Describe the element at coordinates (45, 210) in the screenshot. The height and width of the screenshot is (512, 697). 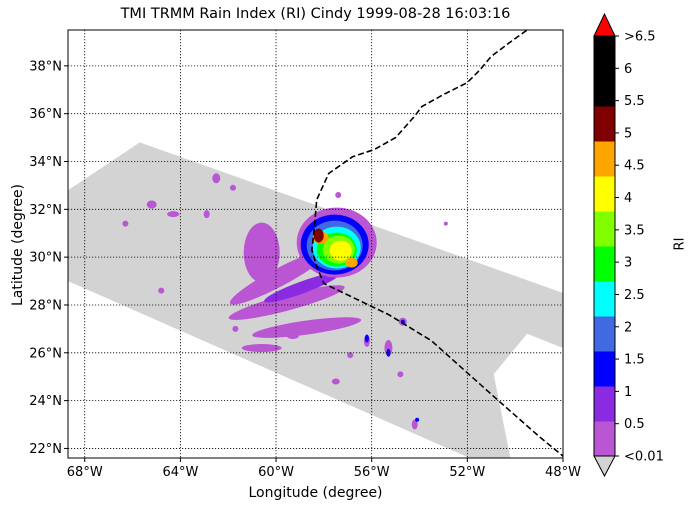
I see `y-tick-label: 32°N` at that location.